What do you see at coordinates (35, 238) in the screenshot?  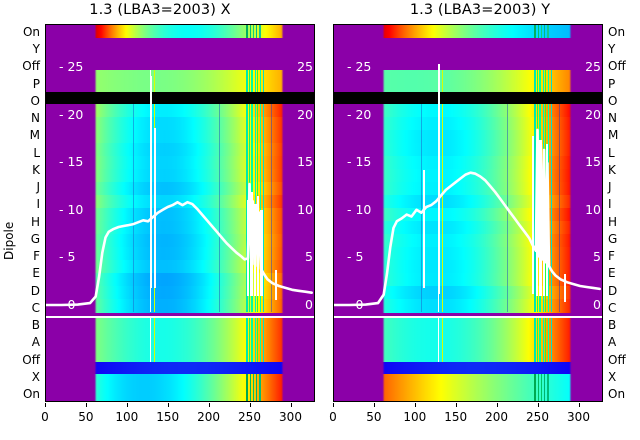 I see `y-category-label-left: G` at bounding box center [35, 238].